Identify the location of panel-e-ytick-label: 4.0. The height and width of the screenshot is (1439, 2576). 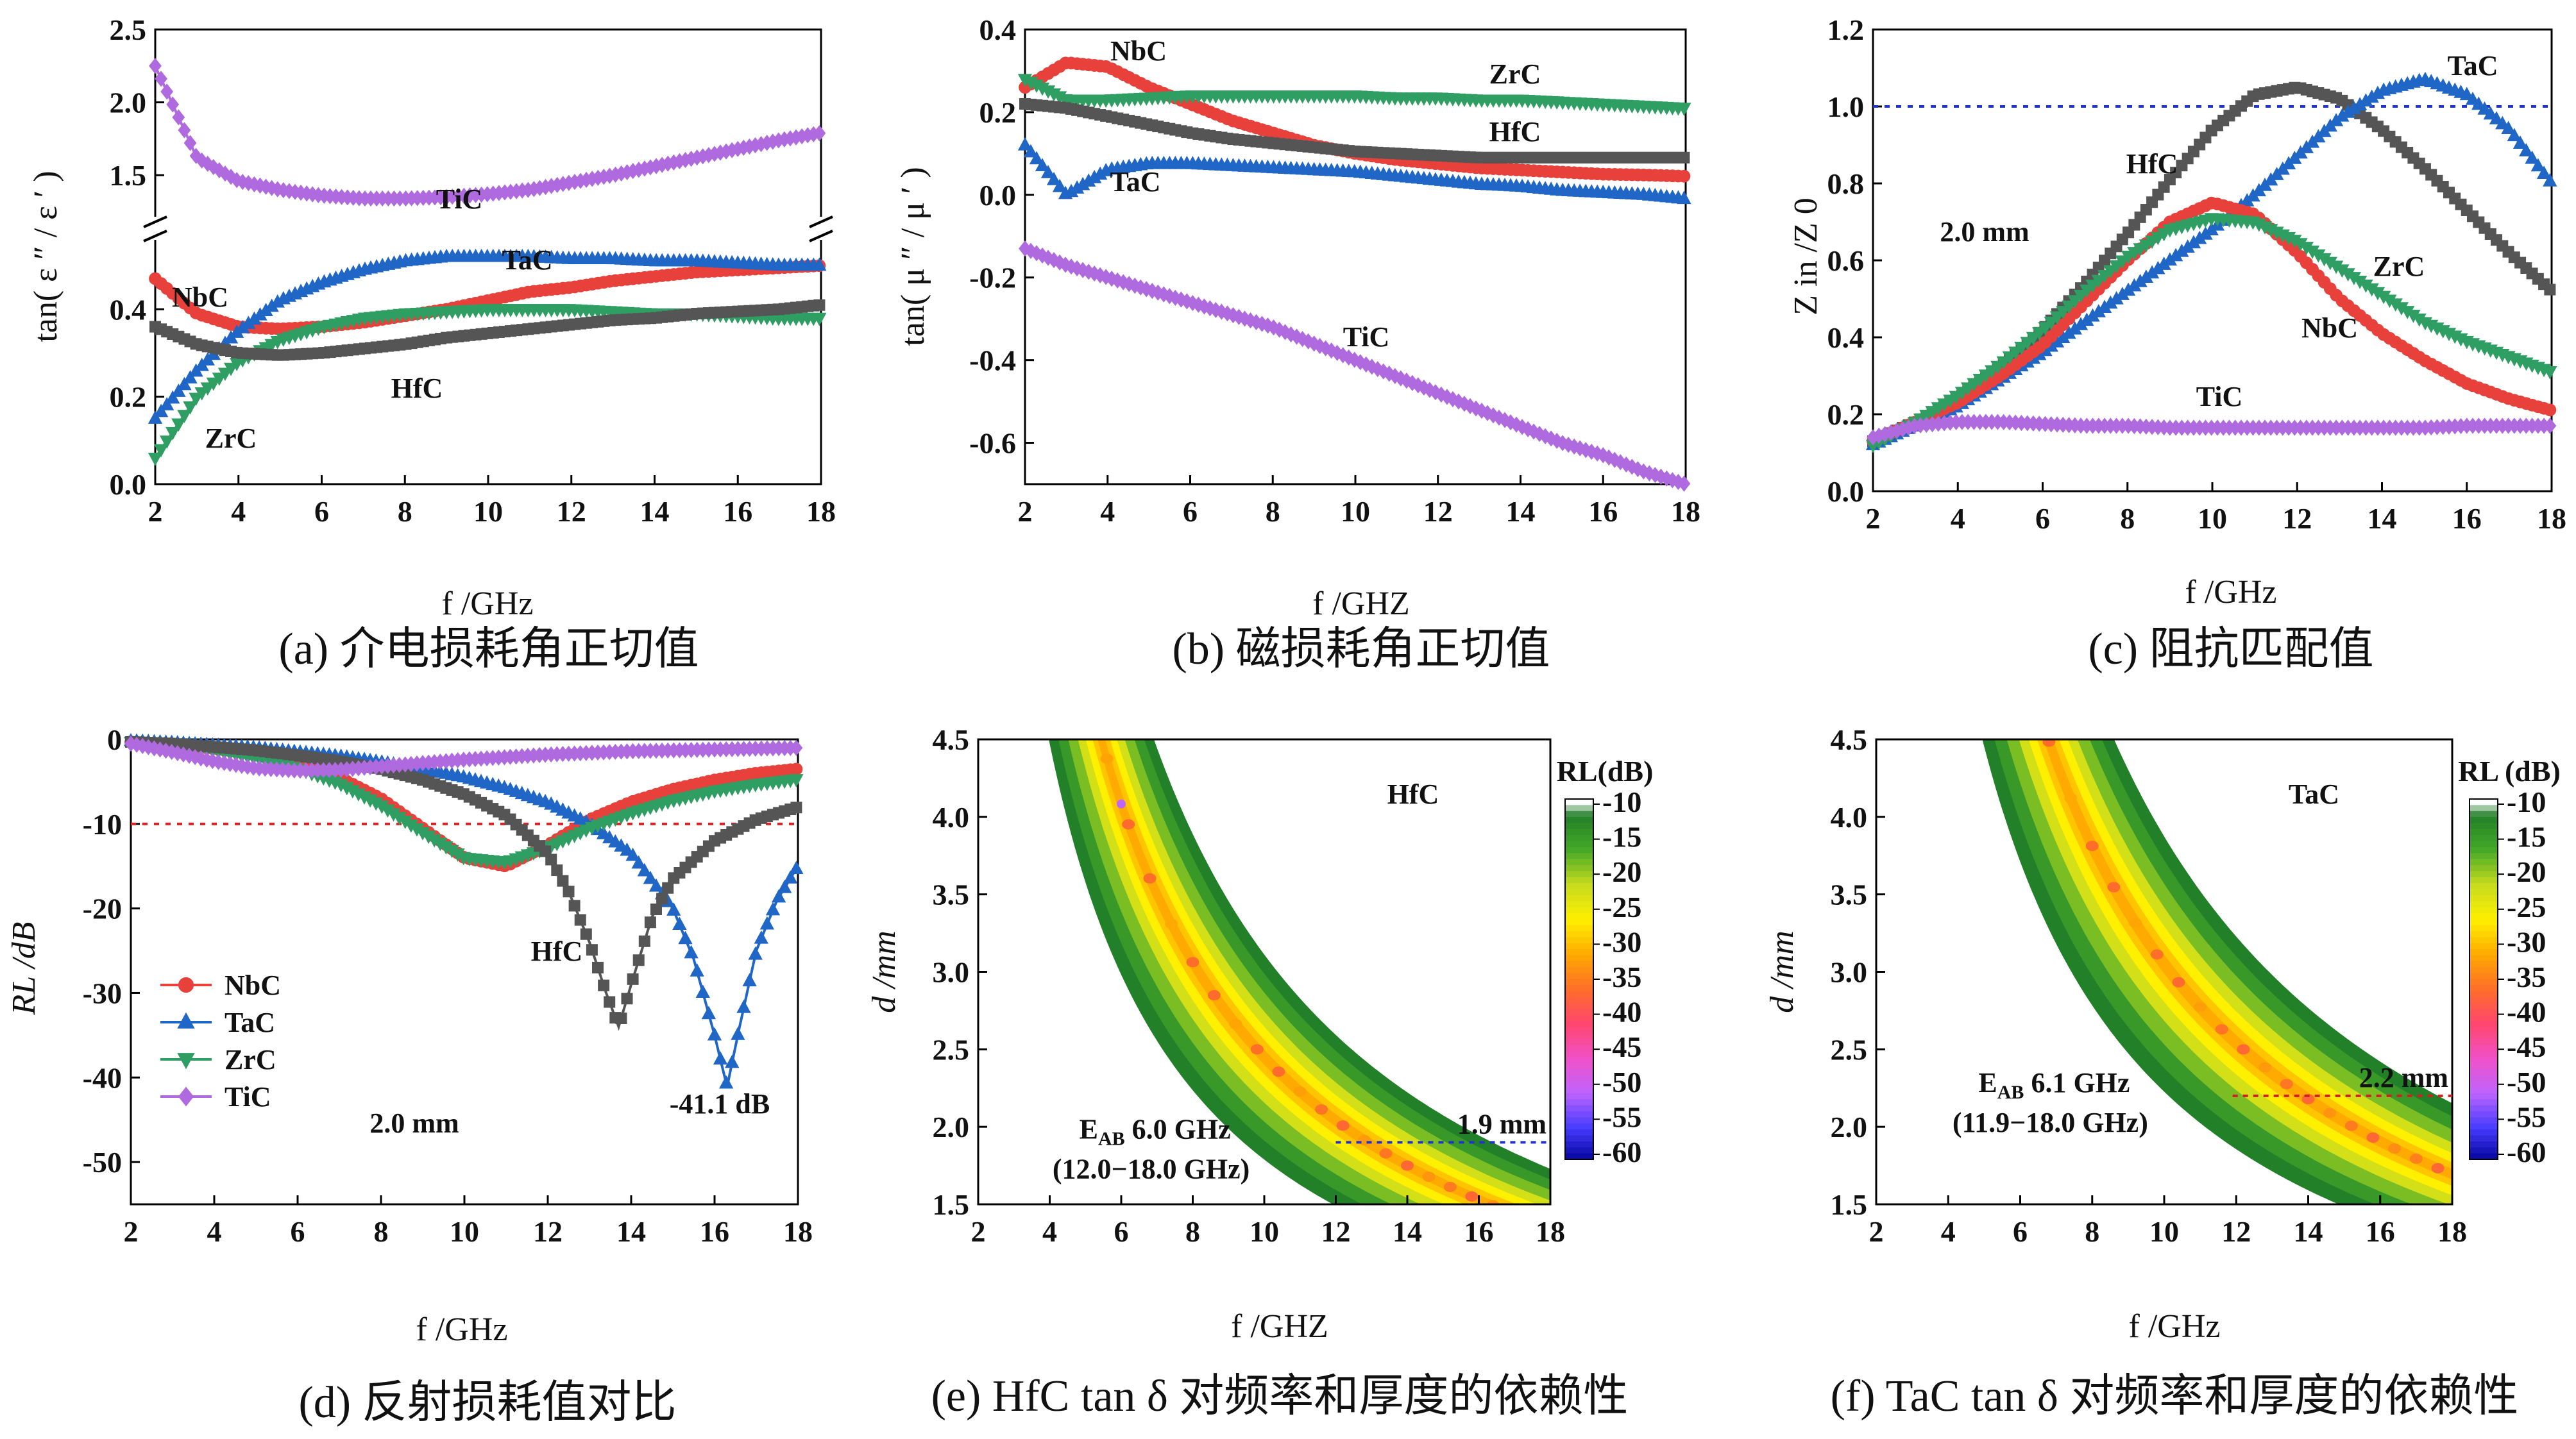
(951, 817).